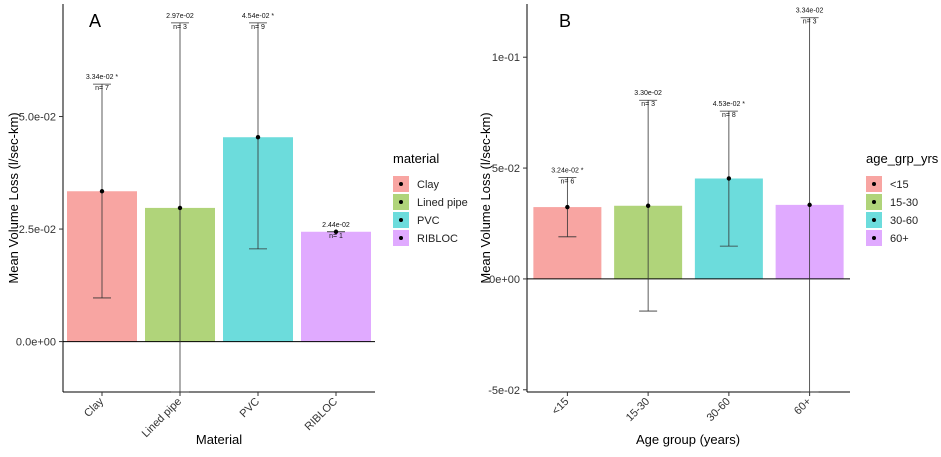 This screenshot has height=457, width=941. What do you see at coordinates (565, 21) in the screenshot?
I see `panel-letter: B` at bounding box center [565, 21].